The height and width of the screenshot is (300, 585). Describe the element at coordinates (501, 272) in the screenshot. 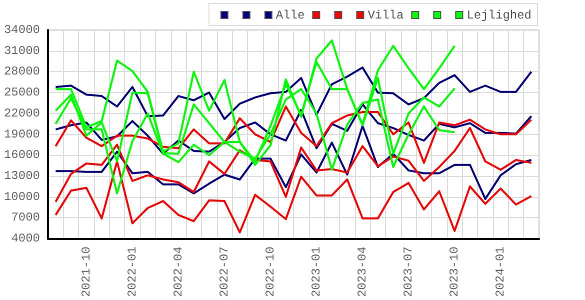

I see `x-tick-label: 2024-01` at that location.